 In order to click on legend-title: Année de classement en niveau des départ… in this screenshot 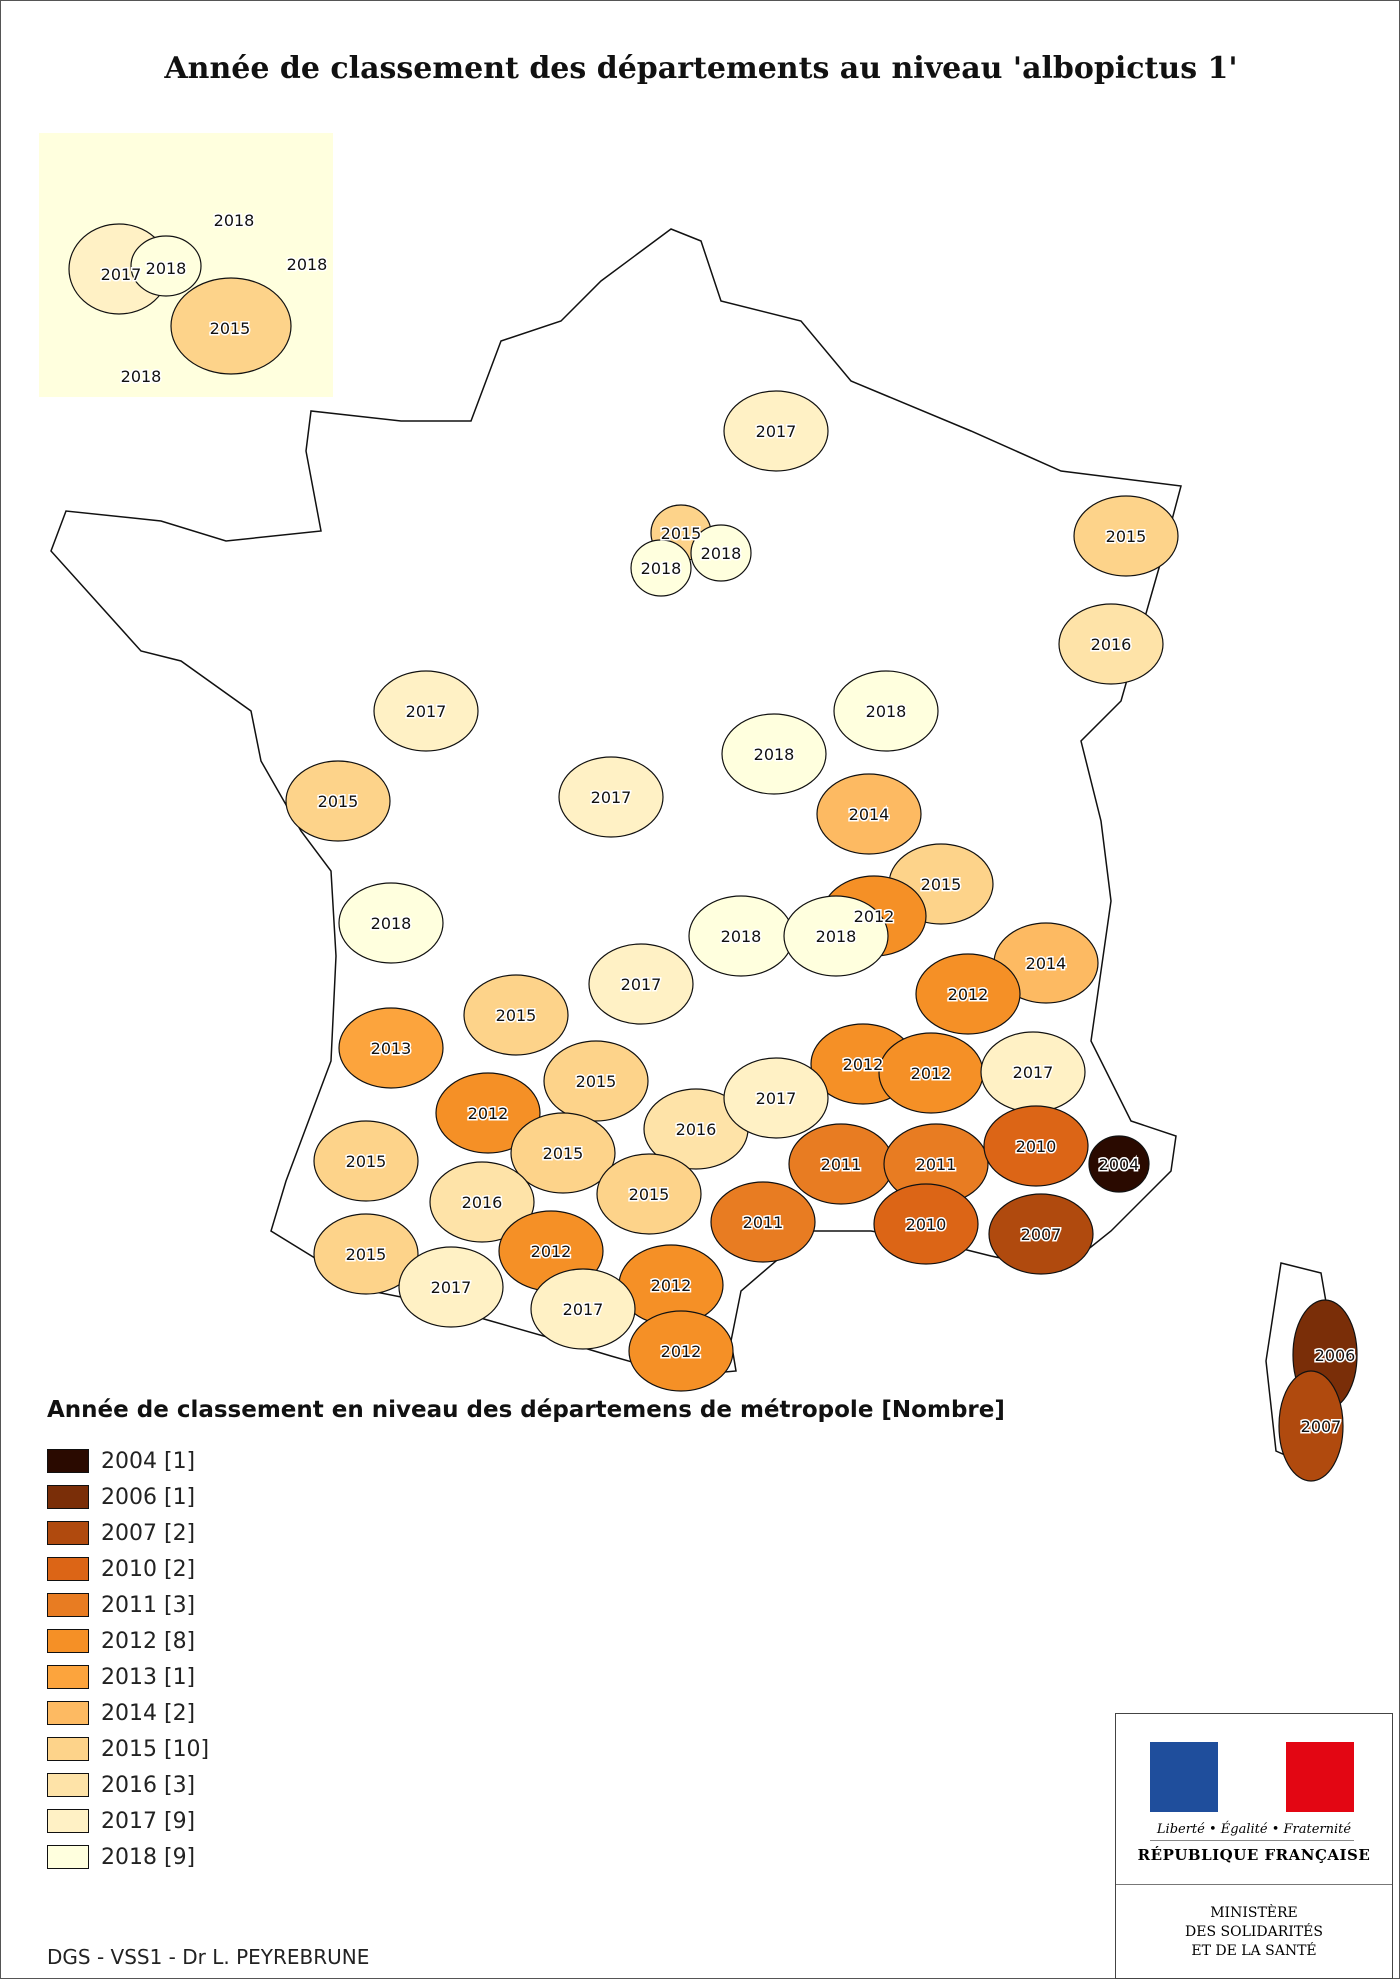, I will do `click(526, 1410)`.